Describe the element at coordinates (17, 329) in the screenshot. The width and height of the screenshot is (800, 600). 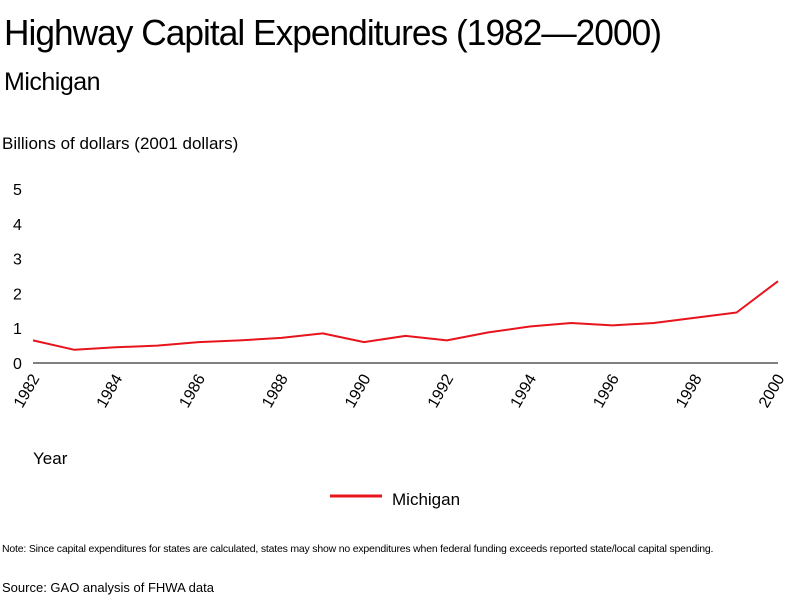
I see `y-tick-label: 1` at that location.